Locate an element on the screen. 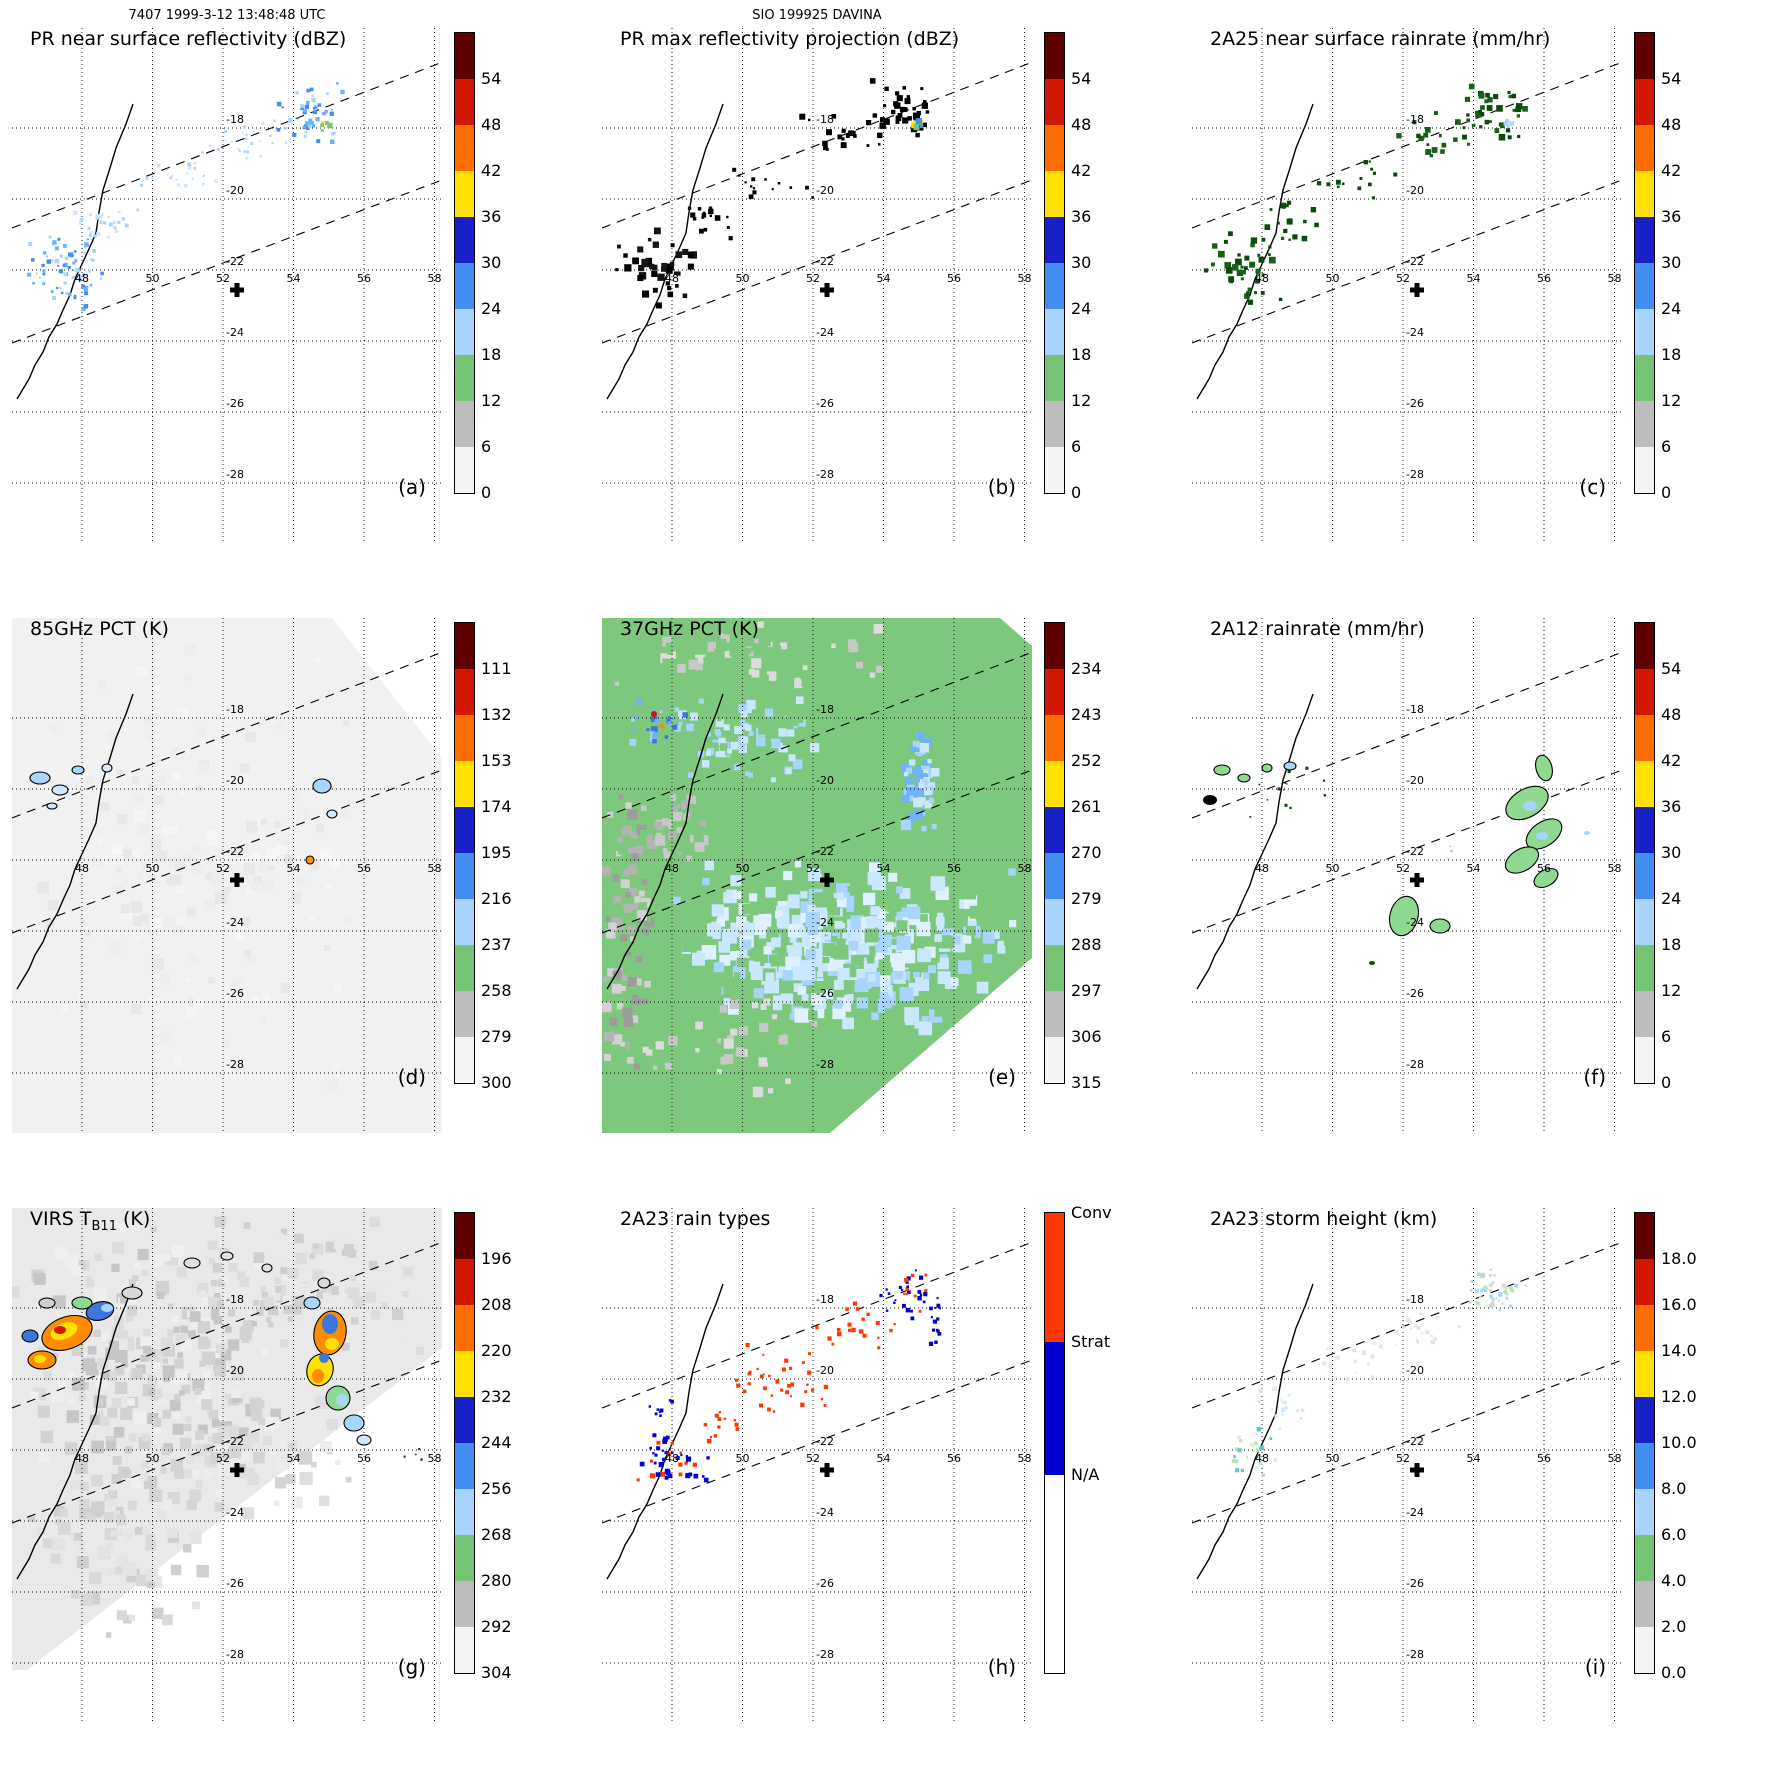  panel-d-title: 85GHz PCT (K) is located at coordinates (99, 629).